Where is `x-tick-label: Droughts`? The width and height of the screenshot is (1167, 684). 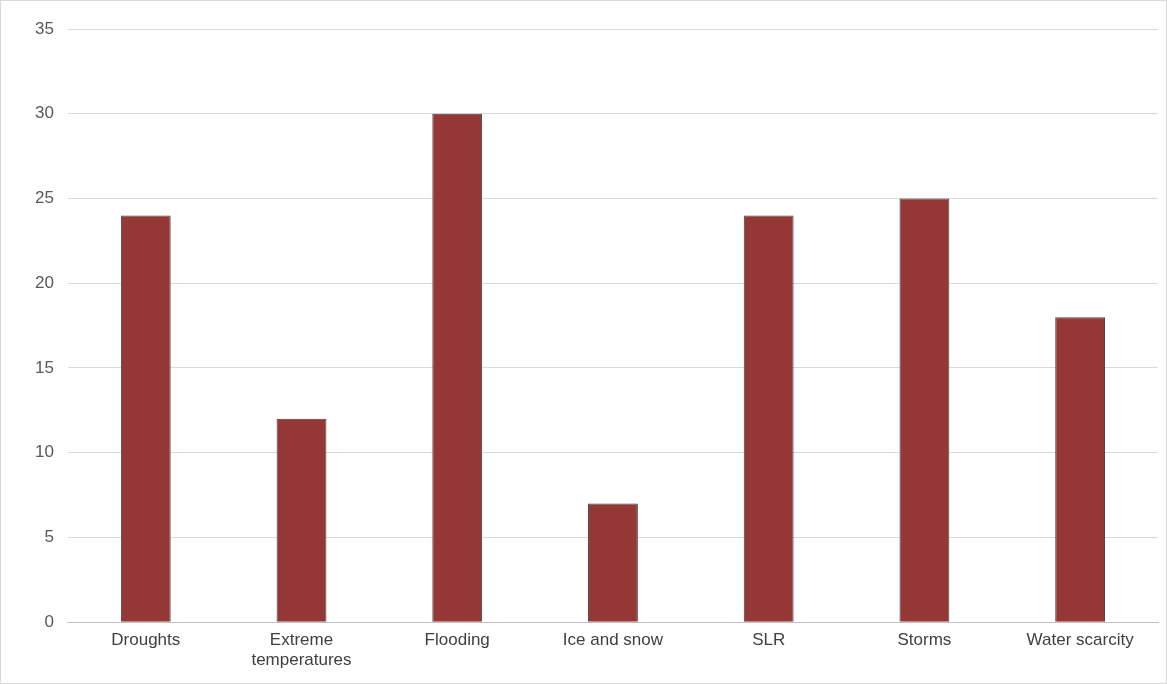 x-tick-label: Droughts is located at coordinates (146, 640).